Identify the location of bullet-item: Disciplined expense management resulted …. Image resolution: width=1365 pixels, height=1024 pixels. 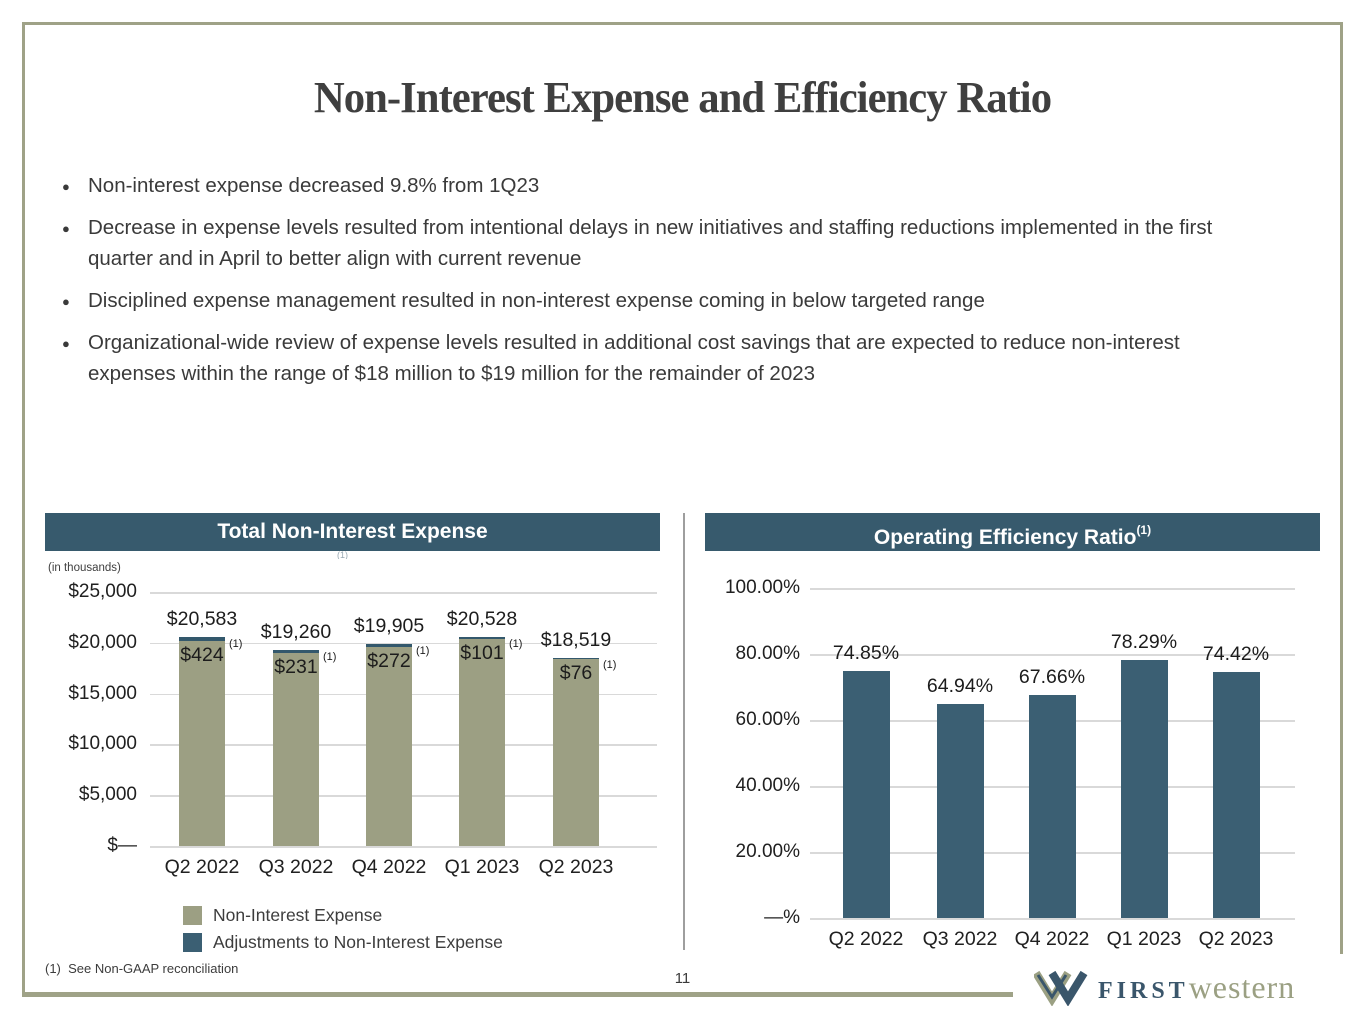
(657, 301).